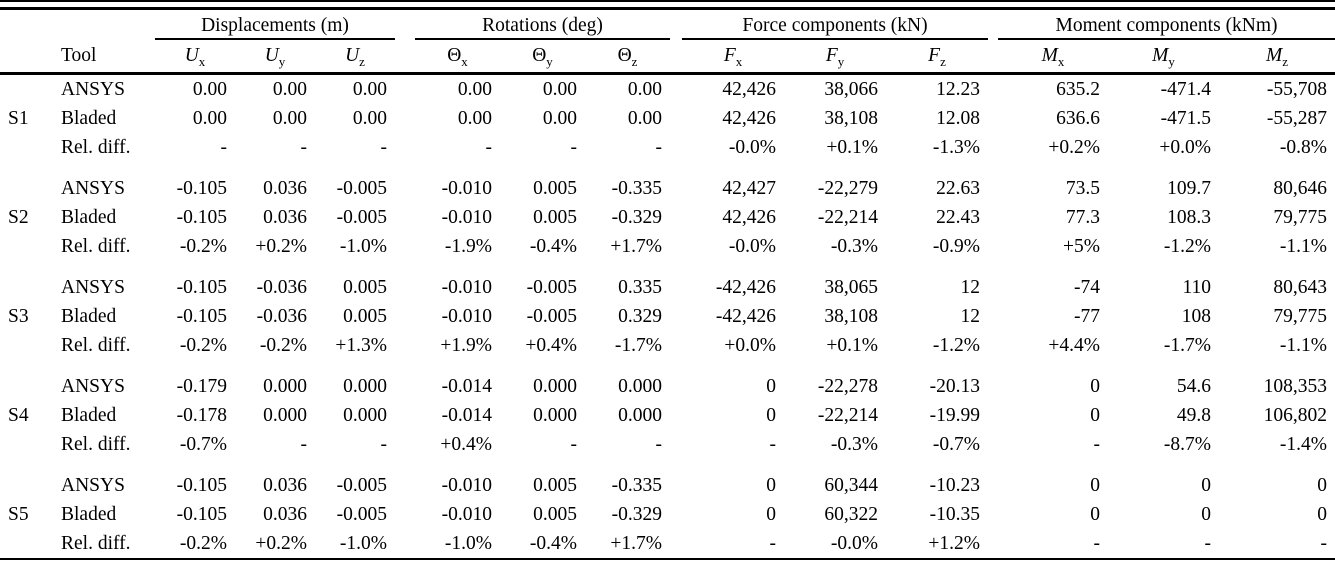 This screenshot has width=1335, height=567. I want to click on value-cell: 0.335, so click(640, 287).